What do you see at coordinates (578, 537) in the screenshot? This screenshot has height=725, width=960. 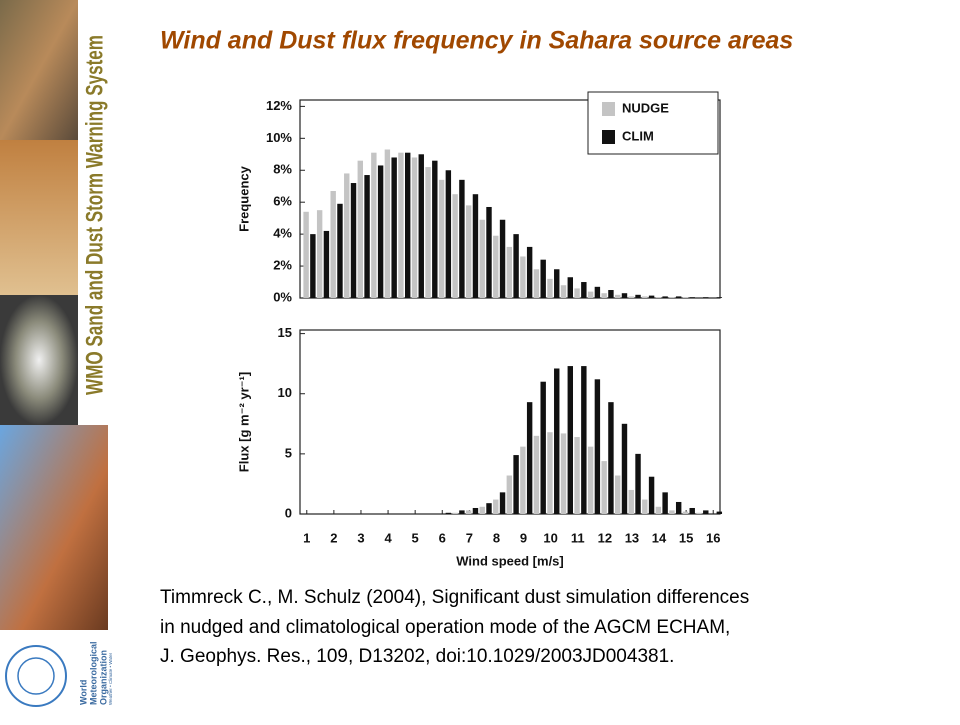 I see `x-tick-label: 11` at bounding box center [578, 537].